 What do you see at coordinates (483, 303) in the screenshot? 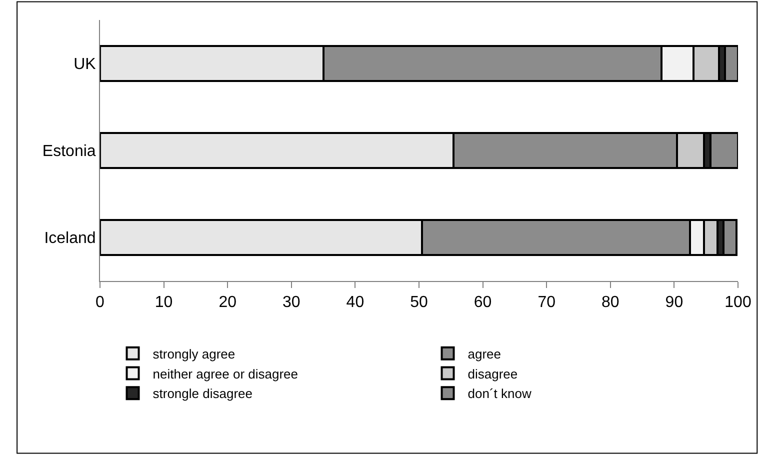
I see `x-tick-label: 60` at bounding box center [483, 303].